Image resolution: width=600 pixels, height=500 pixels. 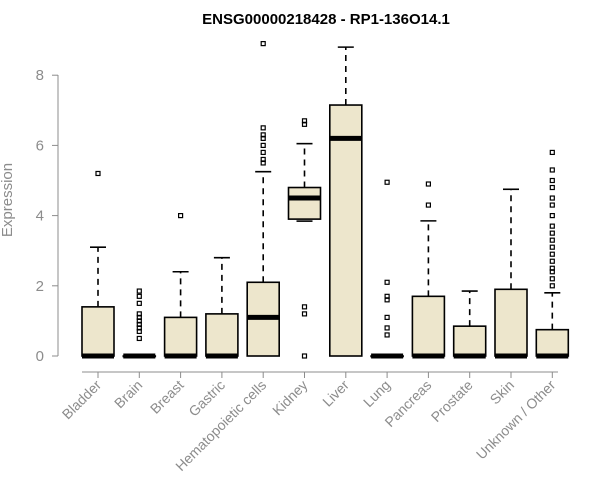 I want to click on chart-title: ENSG00000218428 - RP1-136O14.1, so click(x=326, y=19).